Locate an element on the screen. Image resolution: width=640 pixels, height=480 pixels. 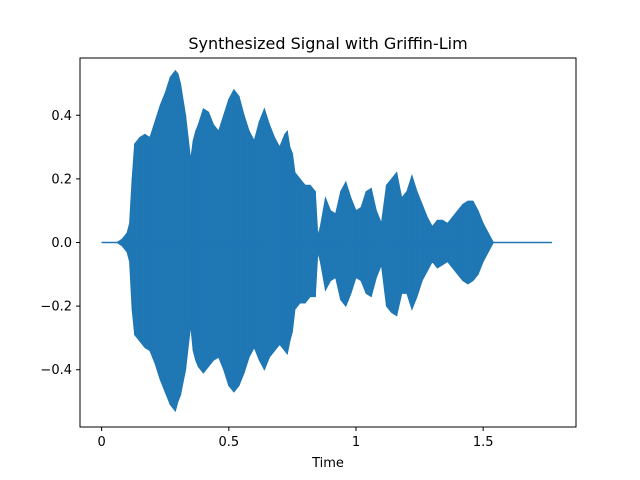
y-tick-label: −0.2 is located at coordinates (56, 307).